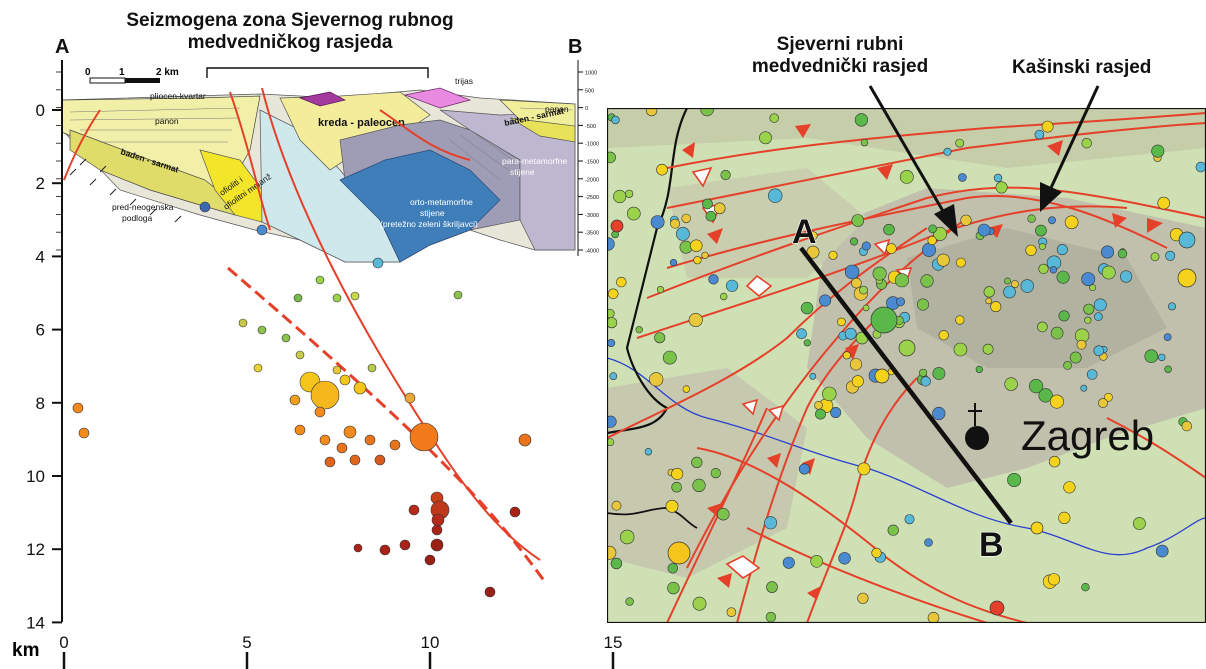 This screenshot has height=669, width=1206. I want to click on elevation-tick-label: 0, so click(586, 109).